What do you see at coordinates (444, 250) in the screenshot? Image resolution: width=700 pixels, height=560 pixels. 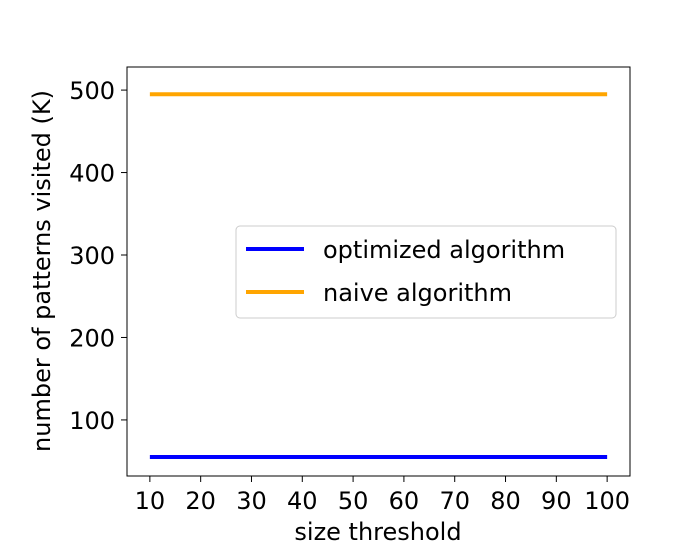 I see `legend-label: optimized algorithm` at bounding box center [444, 250].